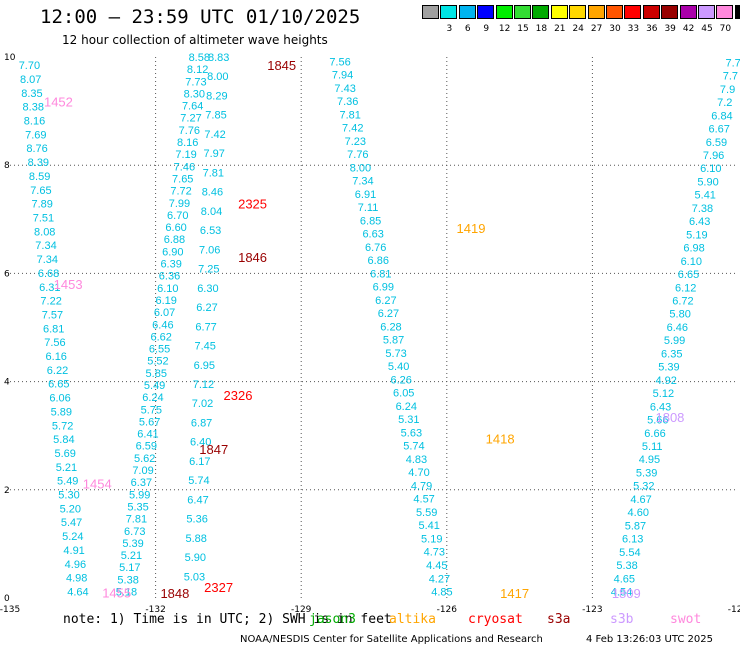  What do you see at coordinates (406, 407) in the screenshot?
I see `wave-height-value: 6.24` at bounding box center [406, 407].